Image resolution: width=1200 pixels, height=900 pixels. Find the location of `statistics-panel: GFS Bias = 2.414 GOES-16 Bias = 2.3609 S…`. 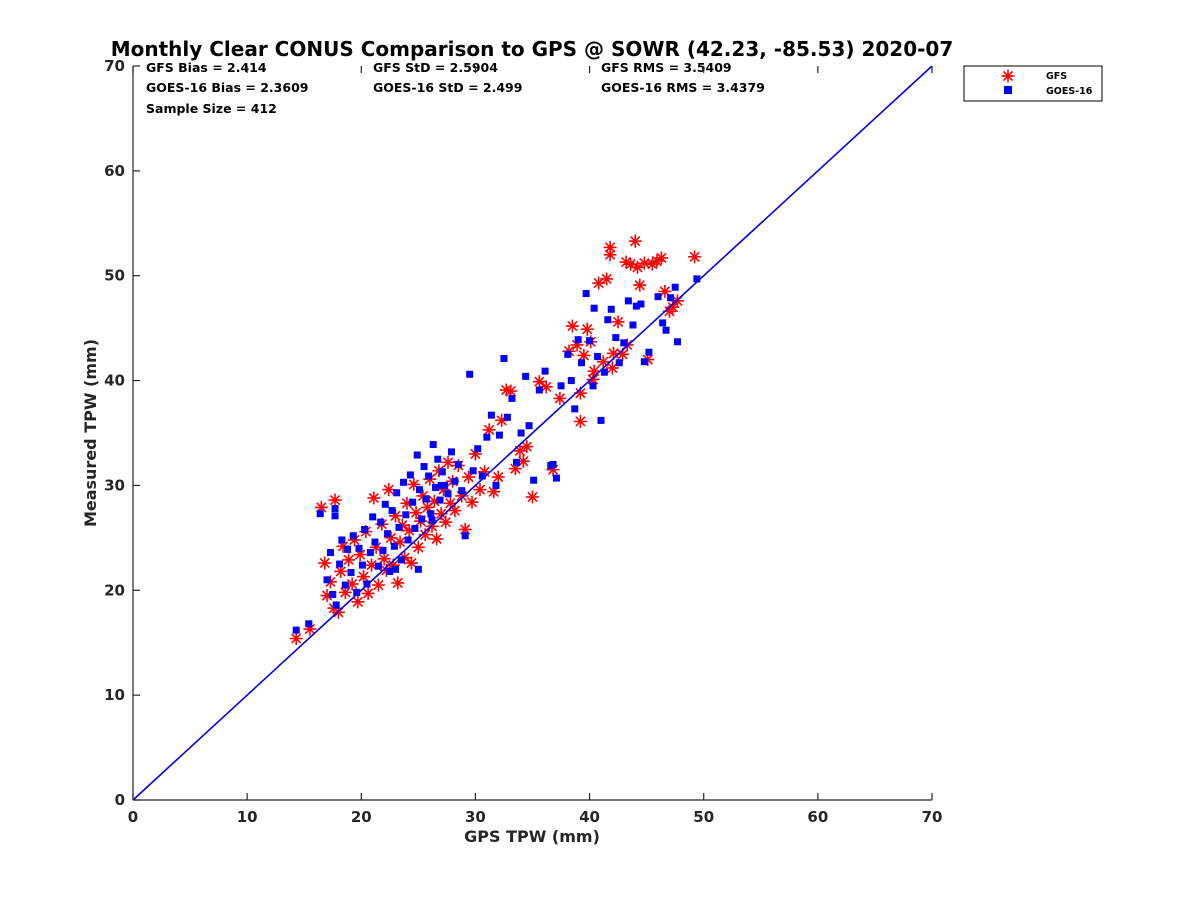

statistics-panel: GFS Bias = 2.414 GOES-16 Bias = 2.3609 S… is located at coordinates (455, 88).